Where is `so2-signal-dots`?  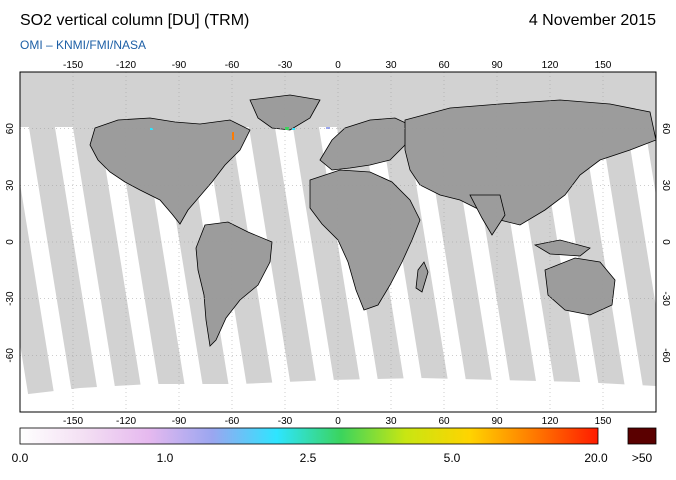 so2-signal-dots is located at coordinates (240, 133).